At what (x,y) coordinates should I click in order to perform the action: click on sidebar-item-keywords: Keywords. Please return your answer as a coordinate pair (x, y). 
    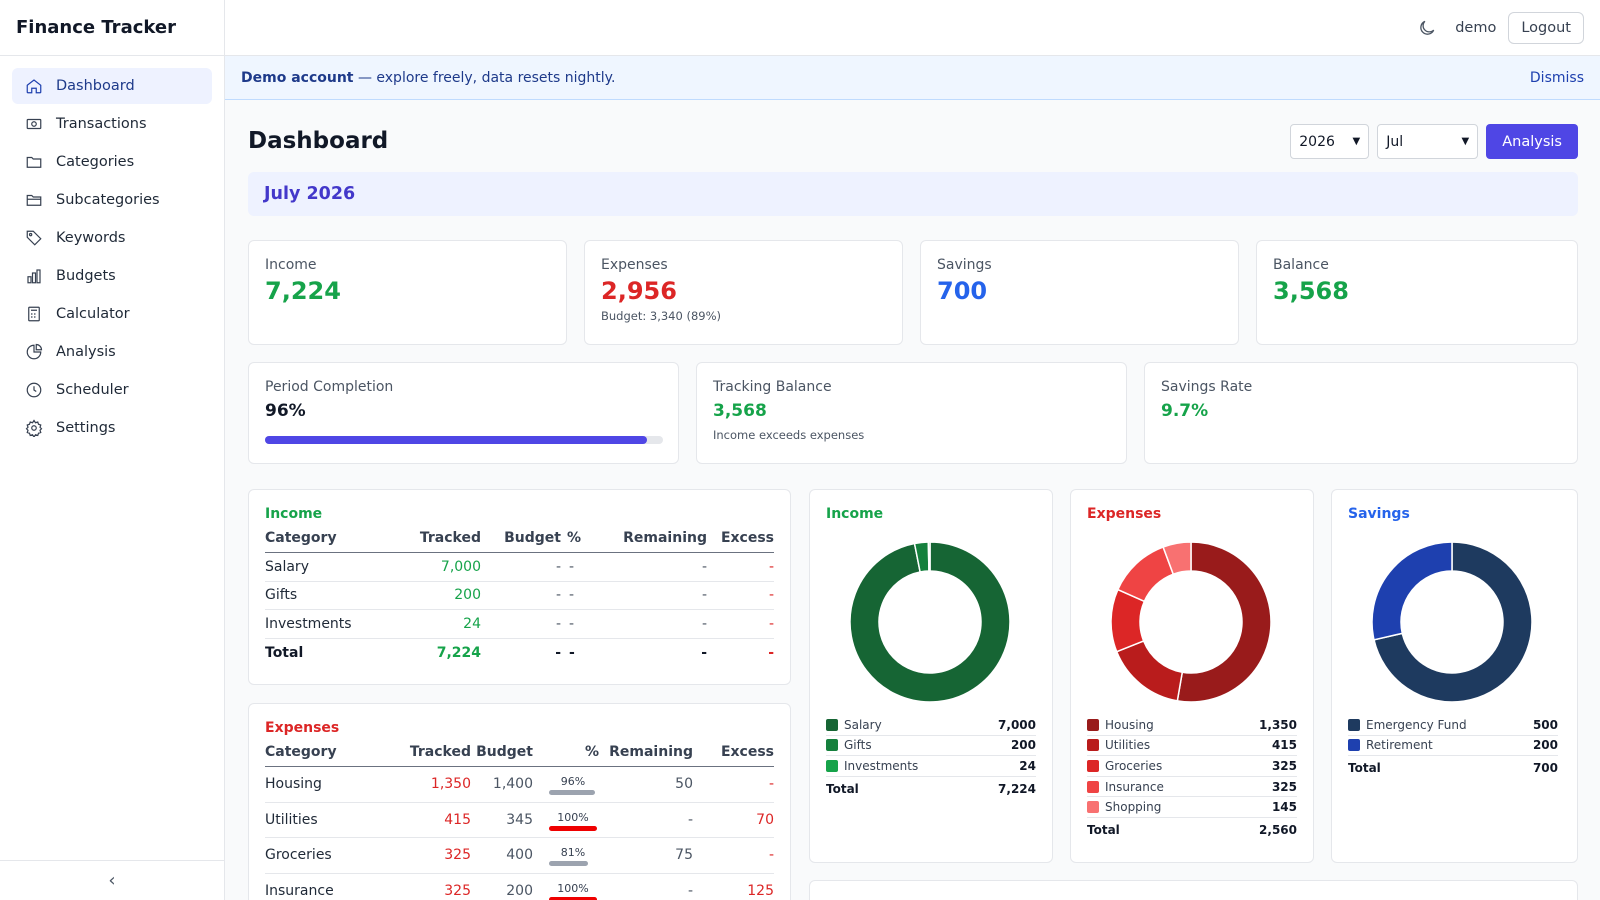
    Looking at the image, I should click on (112, 238).